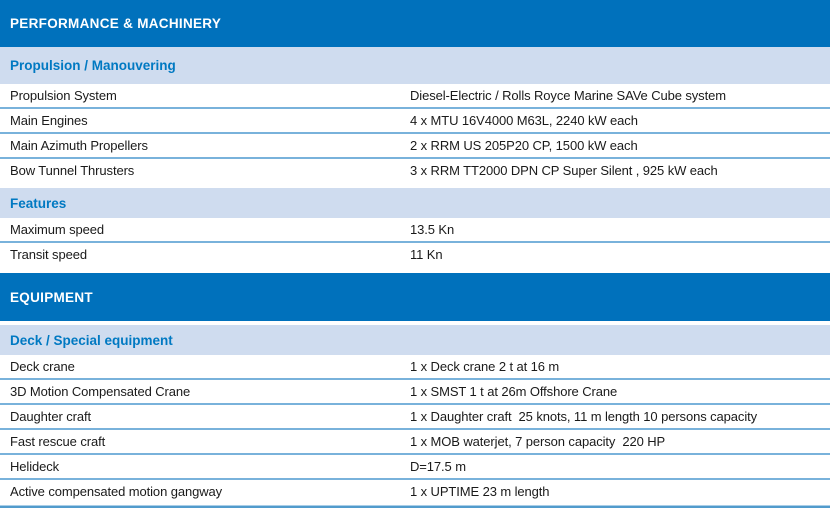 The height and width of the screenshot is (508, 830). Describe the element at coordinates (42, 366) in the screenshot. I see `row-label: Deck crane` at that location.